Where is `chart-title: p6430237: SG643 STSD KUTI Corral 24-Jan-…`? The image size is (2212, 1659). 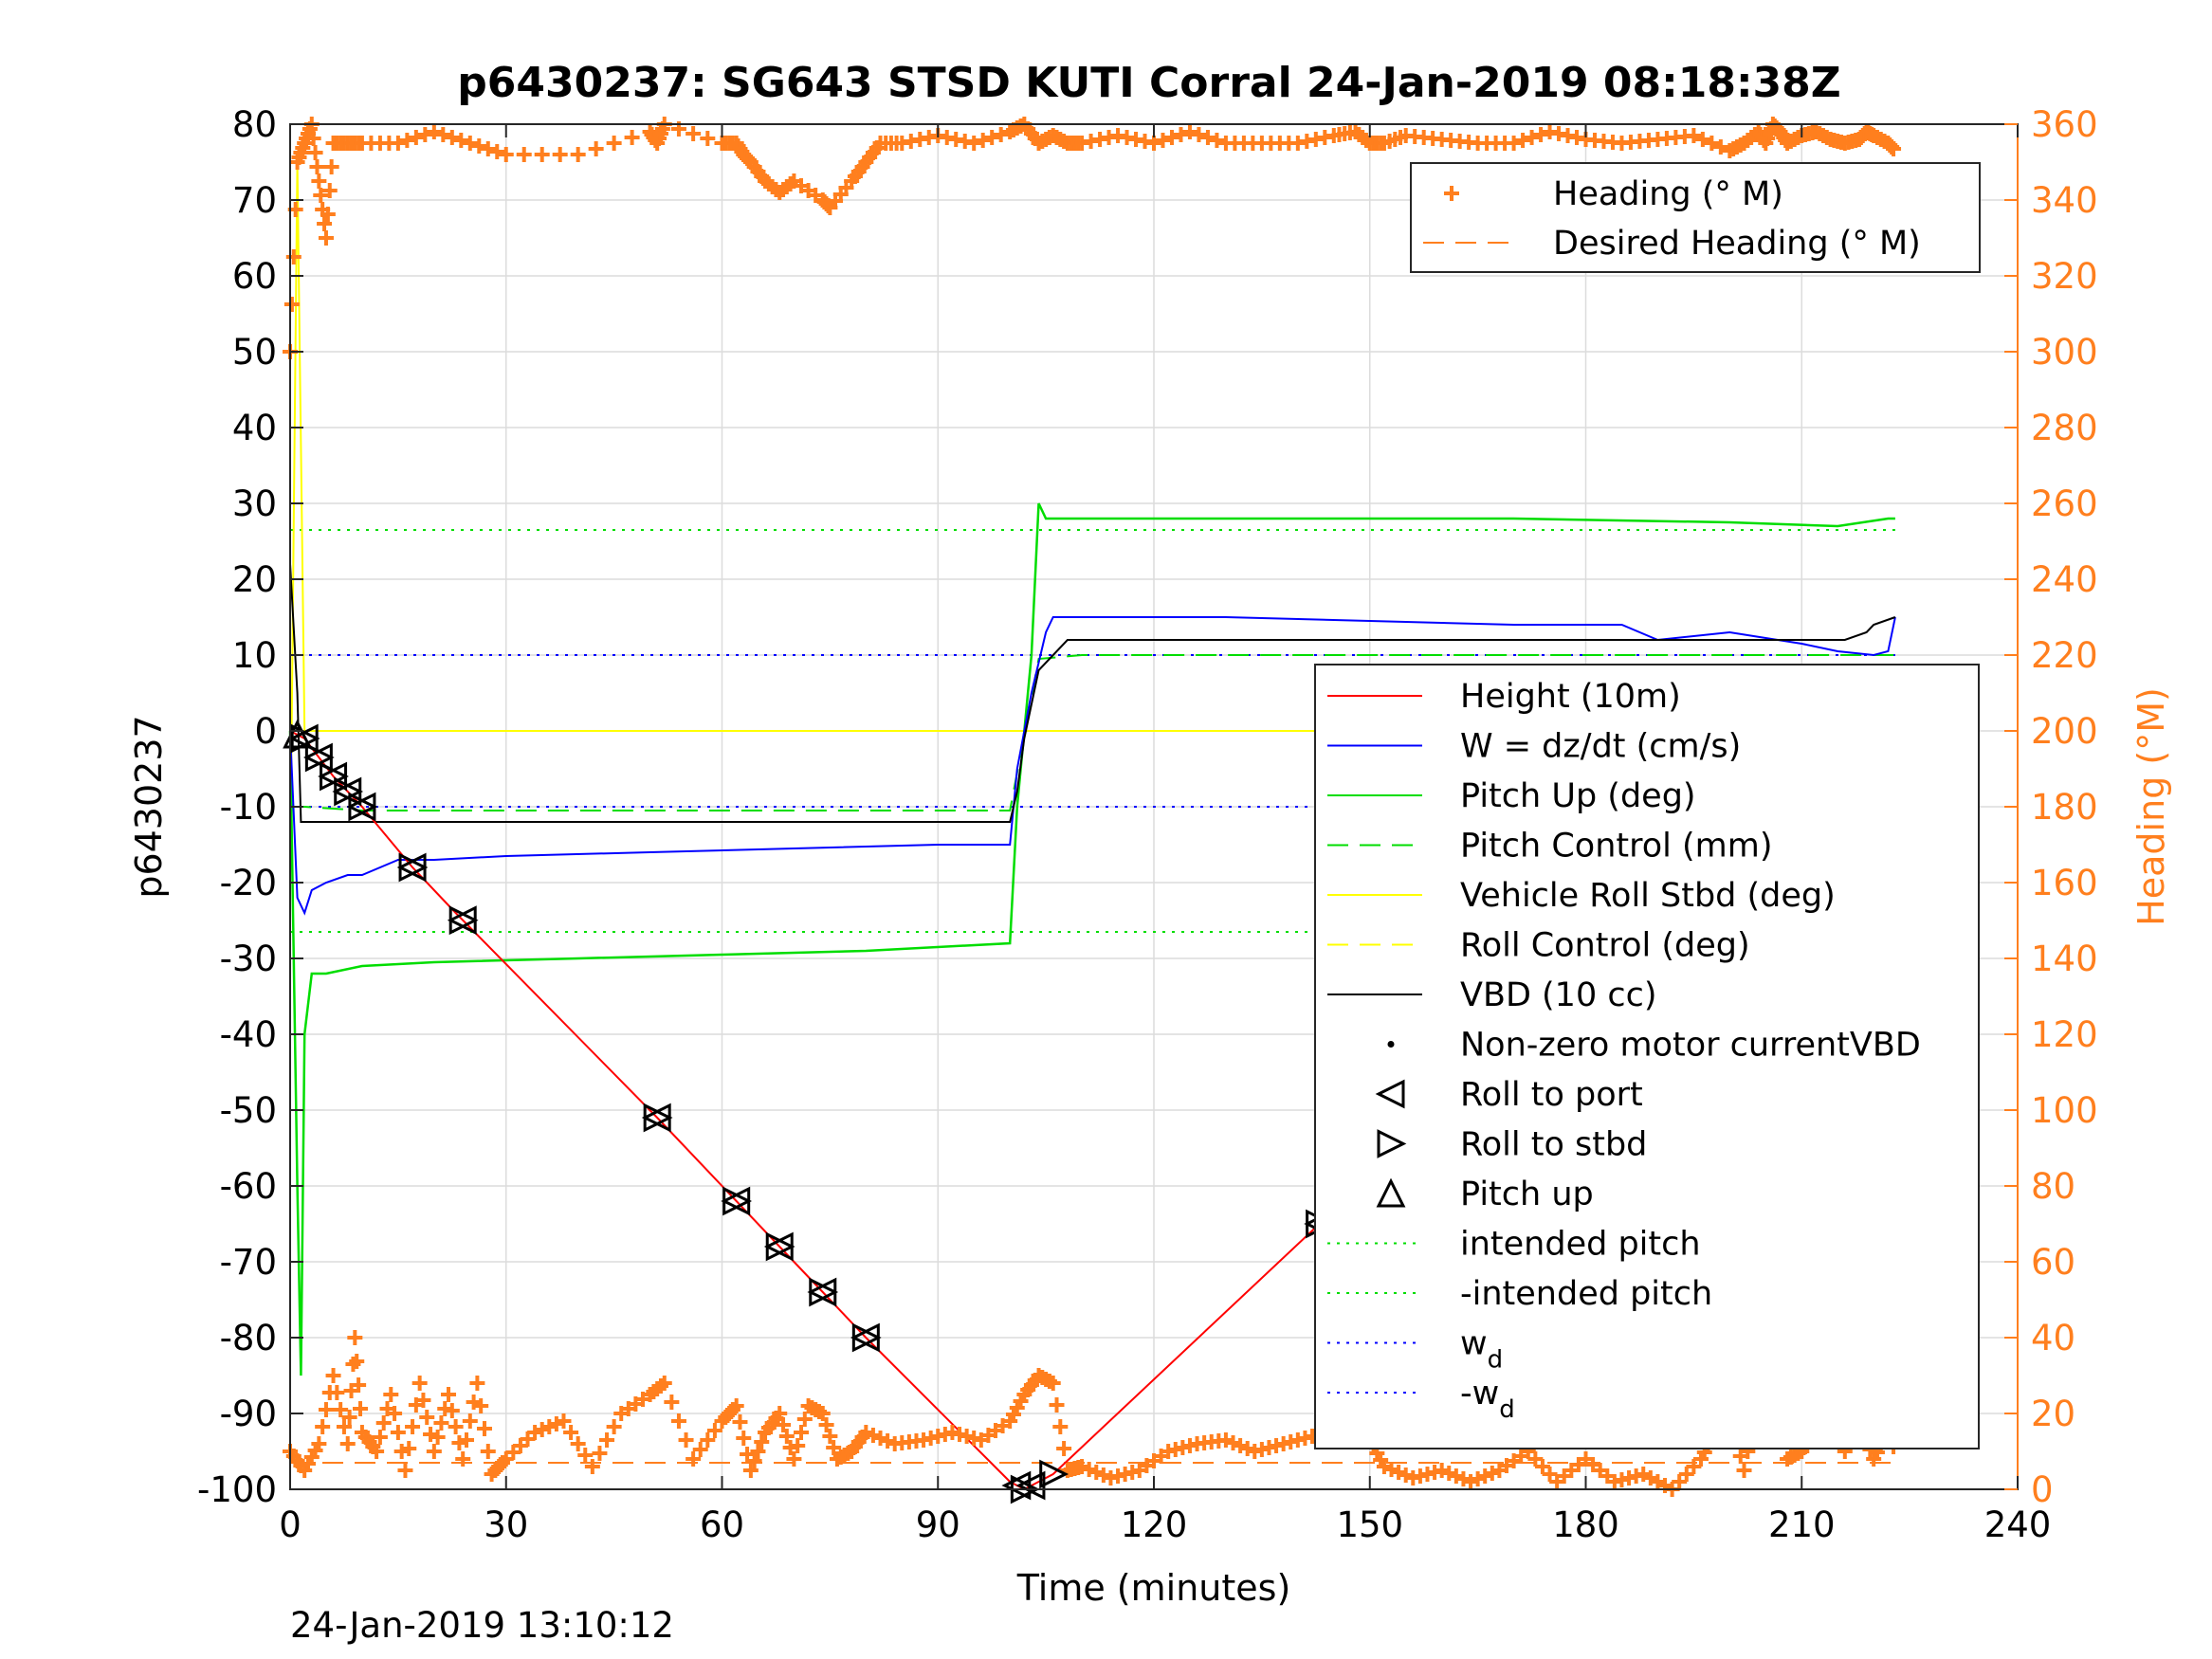 chart-title: p6430237: SG643 STSD KUTI Corral 24-Jan-… is located at coordinates (1148, 83).